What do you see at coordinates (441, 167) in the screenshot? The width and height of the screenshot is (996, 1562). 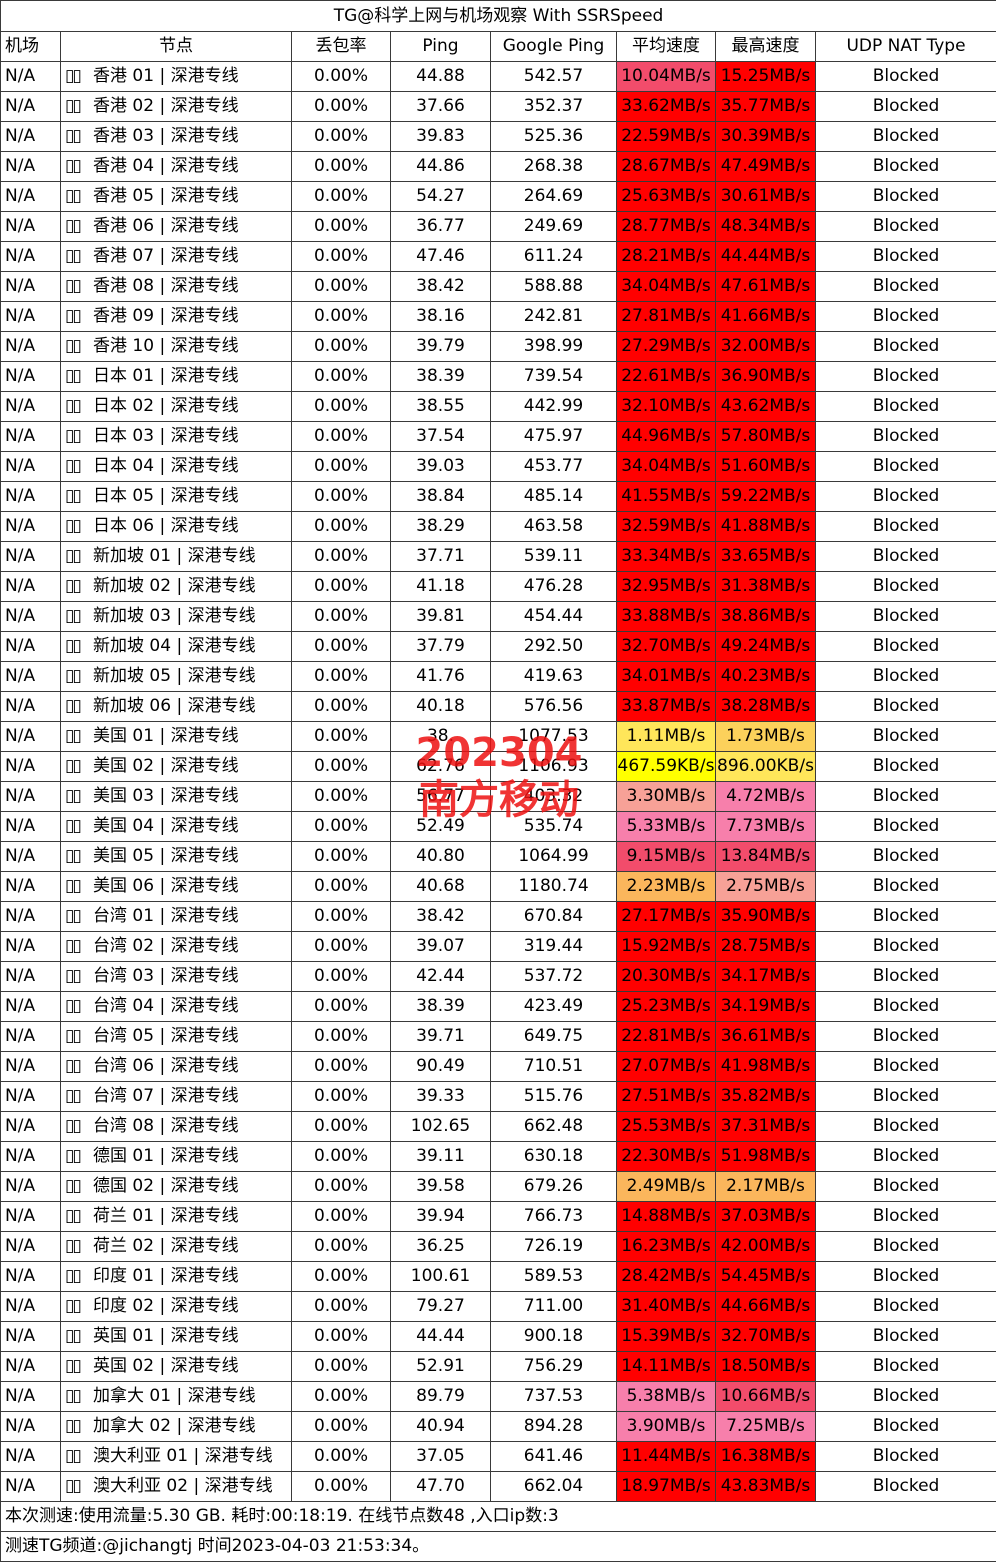 I see `ping-cell: 44.86` at bounding box center [441, 167].